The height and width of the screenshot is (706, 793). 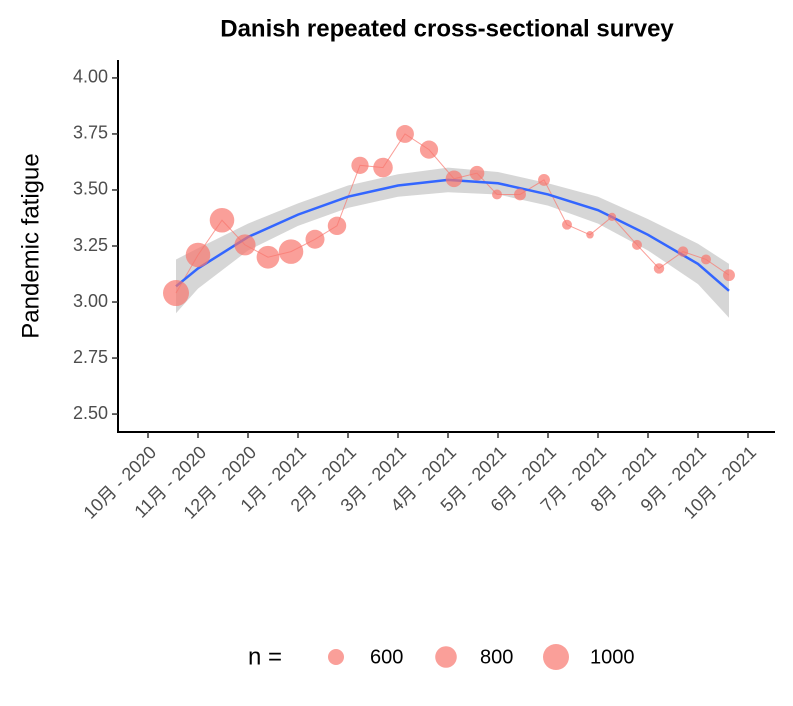 I want to click on chart-title: Danish repeated cross-sectional survey, so click(x=447, y=28).